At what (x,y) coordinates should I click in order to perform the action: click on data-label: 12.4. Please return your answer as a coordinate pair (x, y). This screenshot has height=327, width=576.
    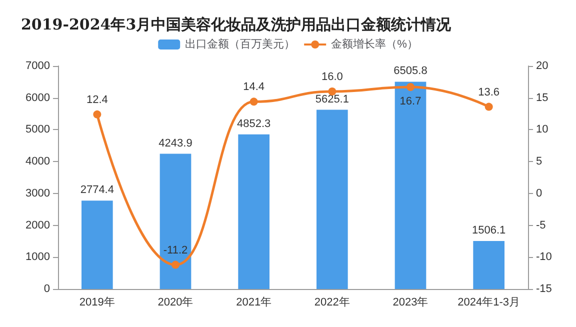
    Looking at the image, I should click on (97, 100).